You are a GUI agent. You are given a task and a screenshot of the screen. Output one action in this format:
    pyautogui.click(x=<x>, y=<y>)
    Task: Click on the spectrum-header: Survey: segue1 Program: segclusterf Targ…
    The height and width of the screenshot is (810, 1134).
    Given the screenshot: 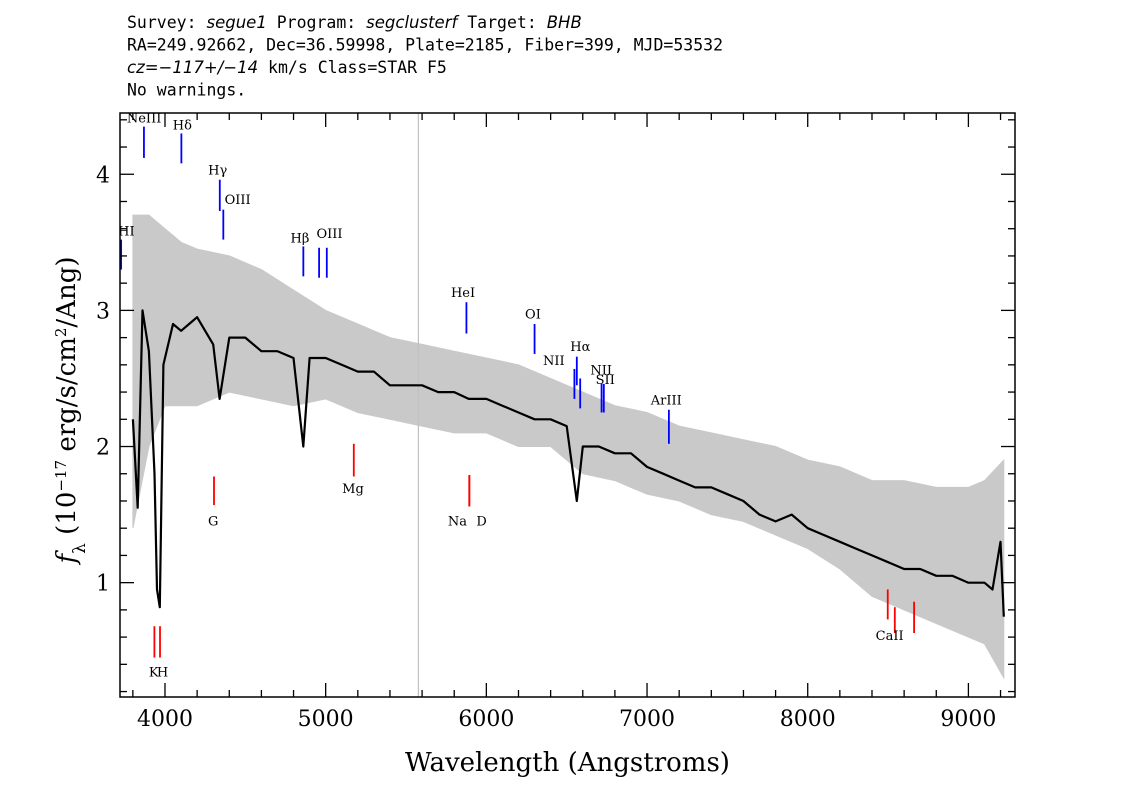 What is the action you would take?
    pyautogui.click(x=425, y=56)
    